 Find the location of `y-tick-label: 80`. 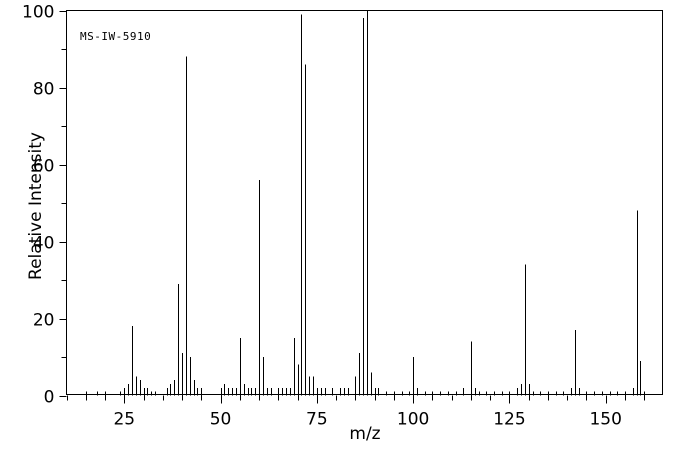

y-tick-label: 80 is located at coordinates (44, 90).